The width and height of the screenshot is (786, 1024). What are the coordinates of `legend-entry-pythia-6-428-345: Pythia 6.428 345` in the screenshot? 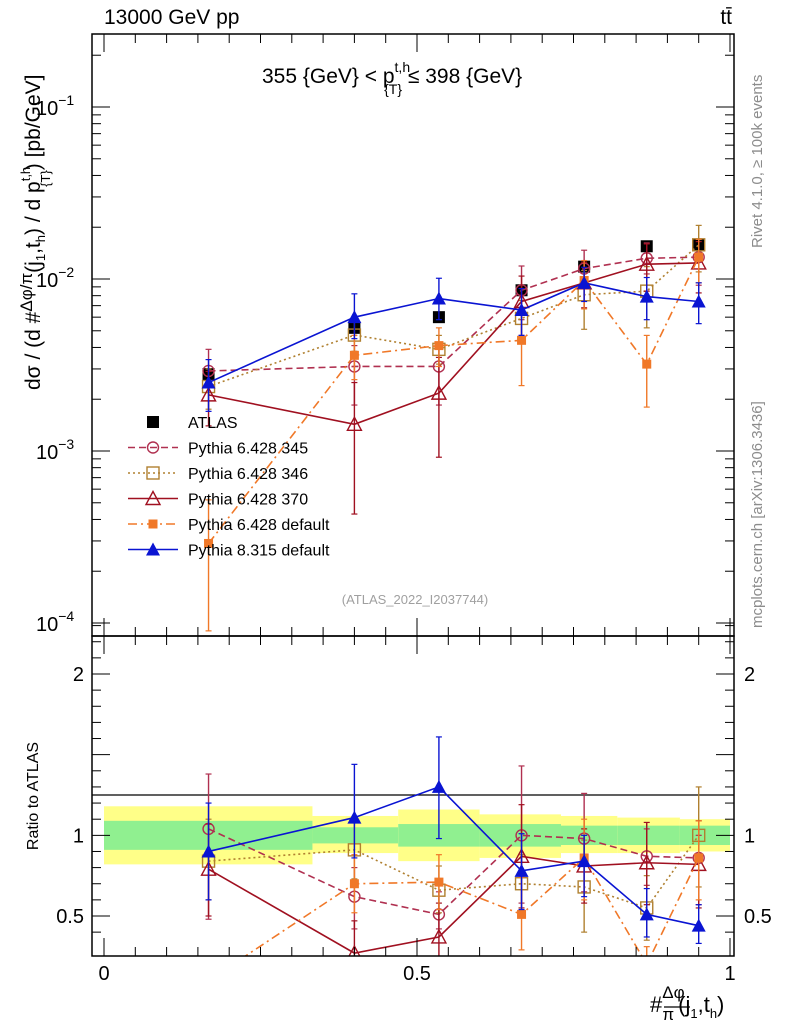 It's located at (218, 449).